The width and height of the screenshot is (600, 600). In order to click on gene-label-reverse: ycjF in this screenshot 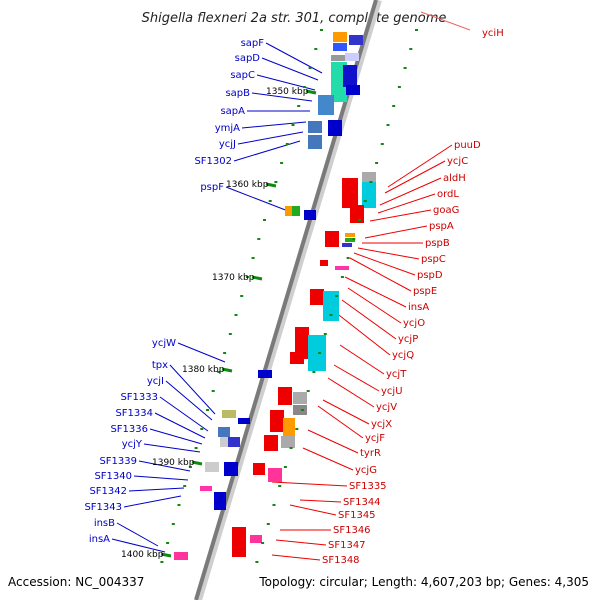, I will do `click(375, 438)`.